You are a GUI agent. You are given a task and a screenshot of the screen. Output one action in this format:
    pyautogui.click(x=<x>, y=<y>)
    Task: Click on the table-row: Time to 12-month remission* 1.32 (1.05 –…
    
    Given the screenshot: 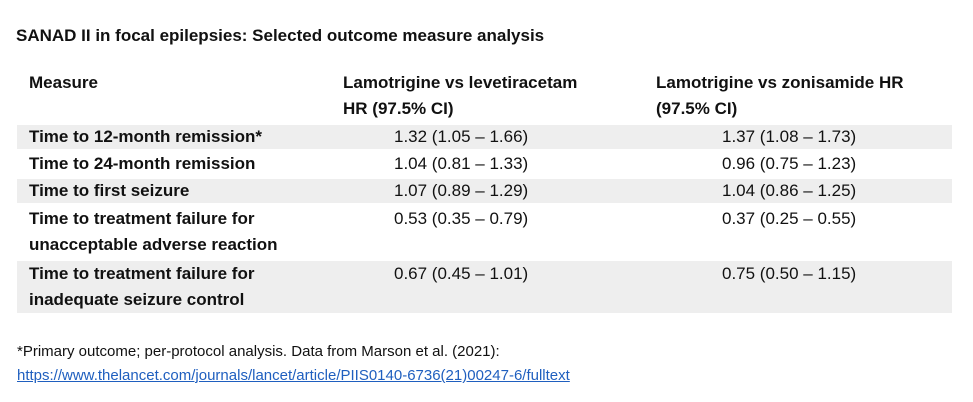 What is the action you would take?
    pyautogui.click(x=484, y=137)
    